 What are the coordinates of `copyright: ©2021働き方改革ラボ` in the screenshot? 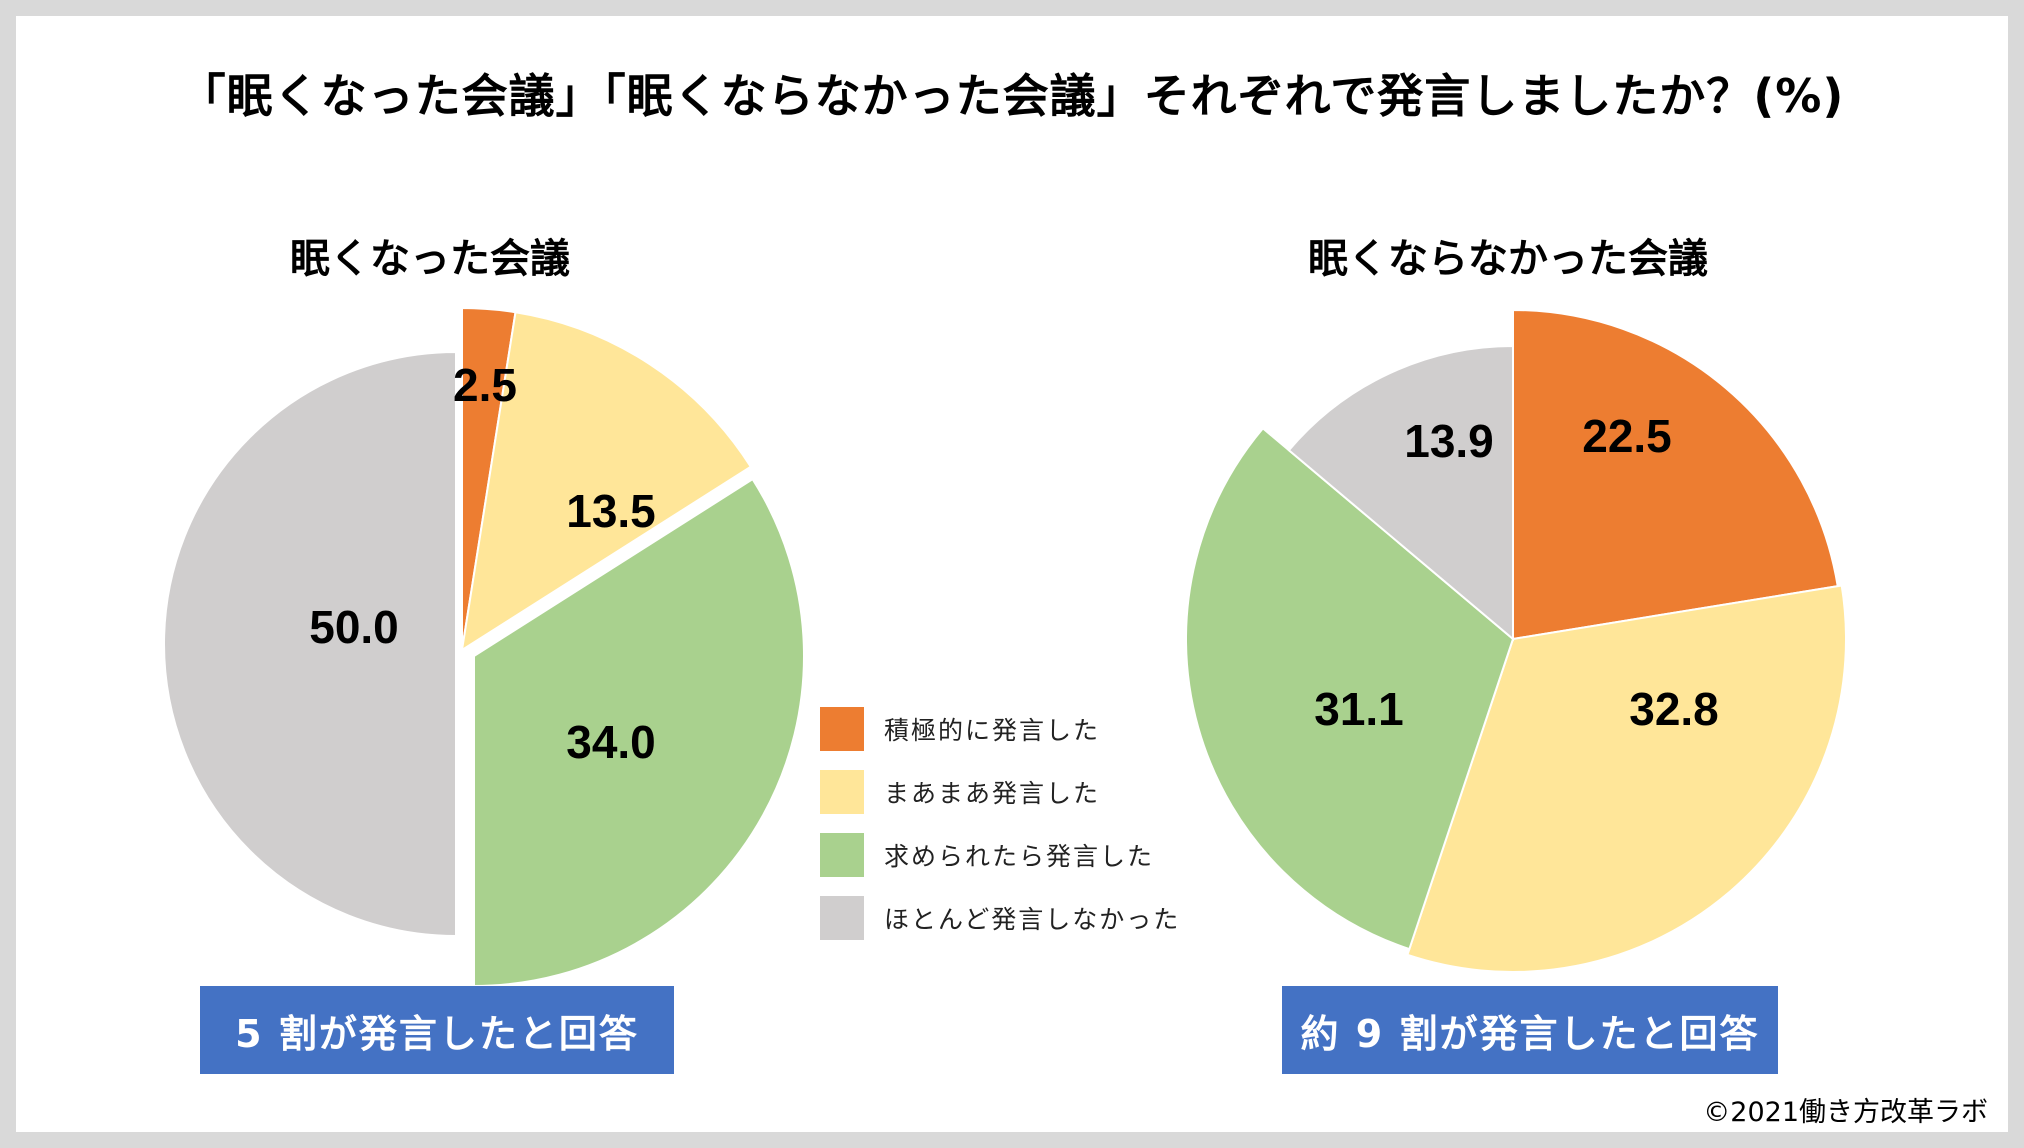 It's located at (1845, 1112).